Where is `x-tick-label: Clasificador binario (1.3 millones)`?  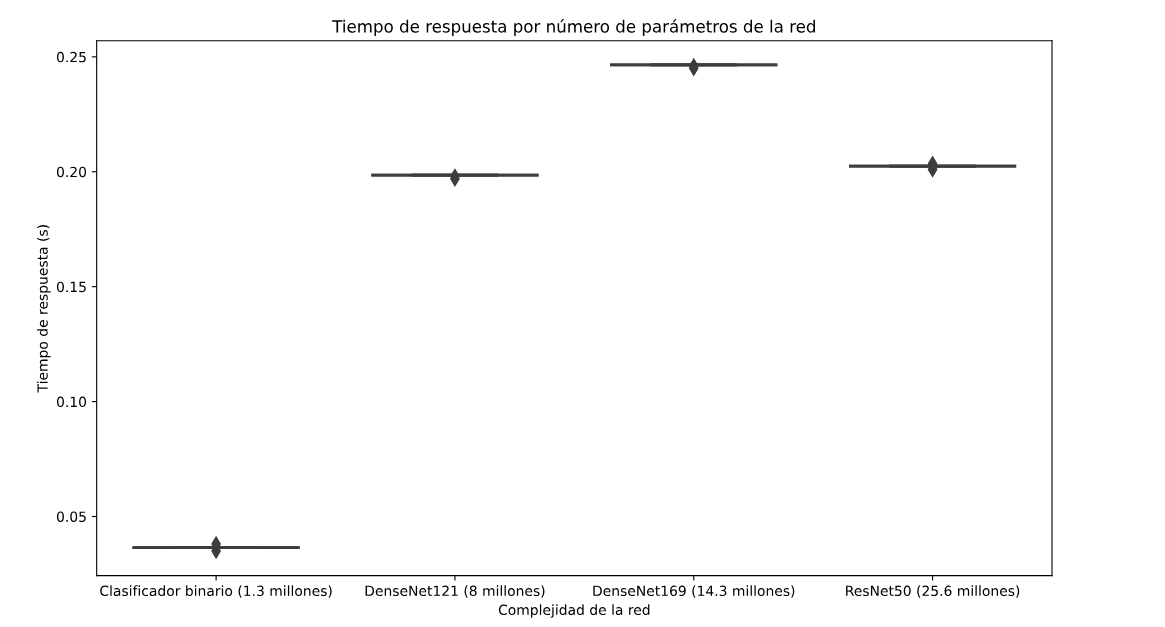 x-tick-label: Clasificador binario (1.3 millones) is located at coordinates (216, 591).